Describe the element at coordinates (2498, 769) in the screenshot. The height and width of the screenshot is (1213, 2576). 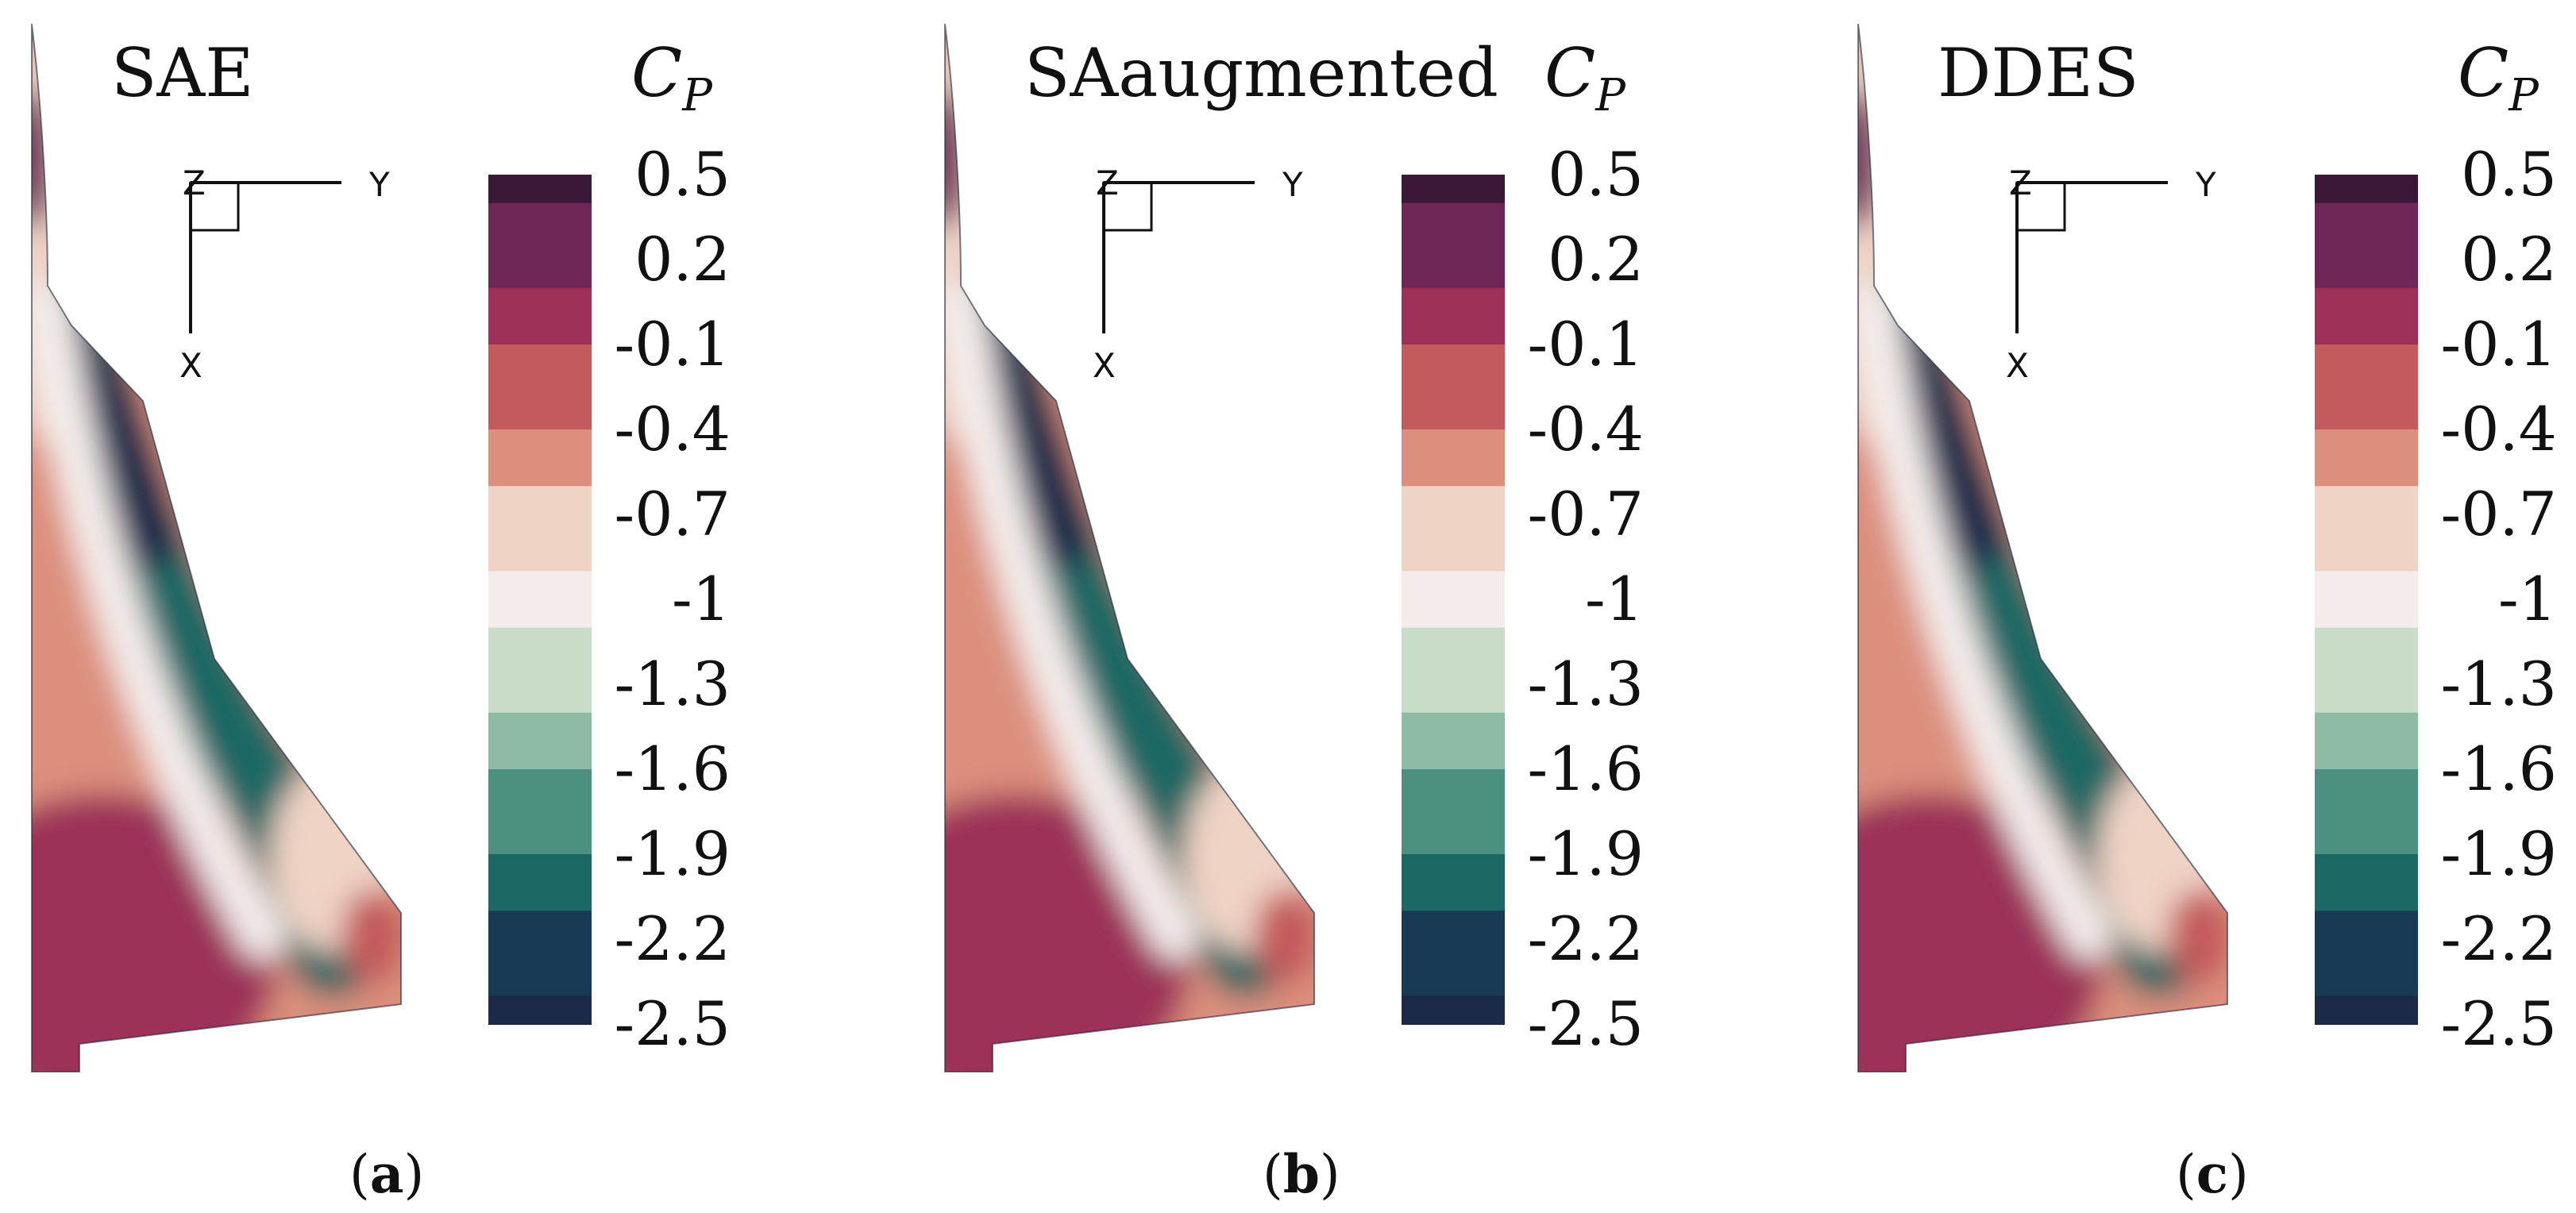
I see `colorbar-tick: -1.6` at that location.